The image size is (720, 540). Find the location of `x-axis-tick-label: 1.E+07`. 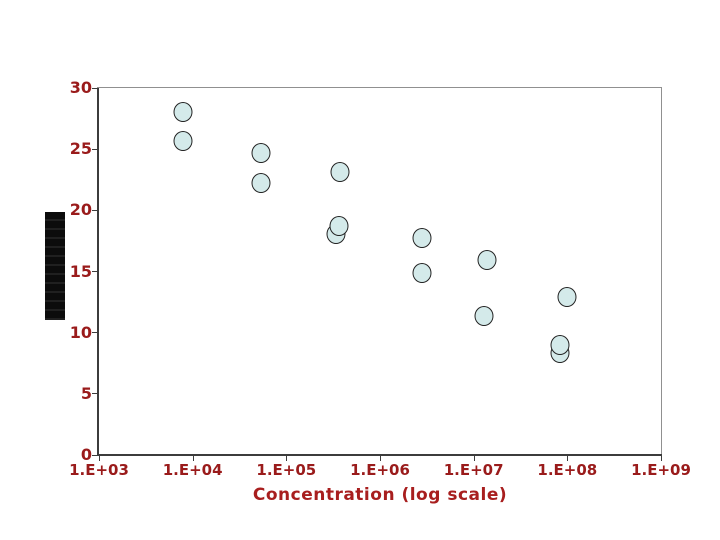

x-axis-tick-label: 1.E+07 is located at coordinates (473, 470).